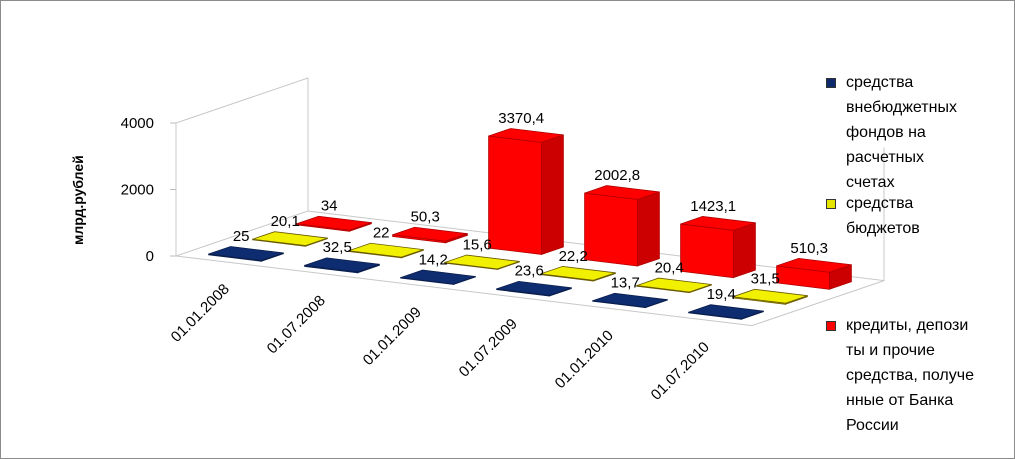  Describe the element at coordinates (477, 244) in the screenshot. I see `data-label: 15,6` at that location.